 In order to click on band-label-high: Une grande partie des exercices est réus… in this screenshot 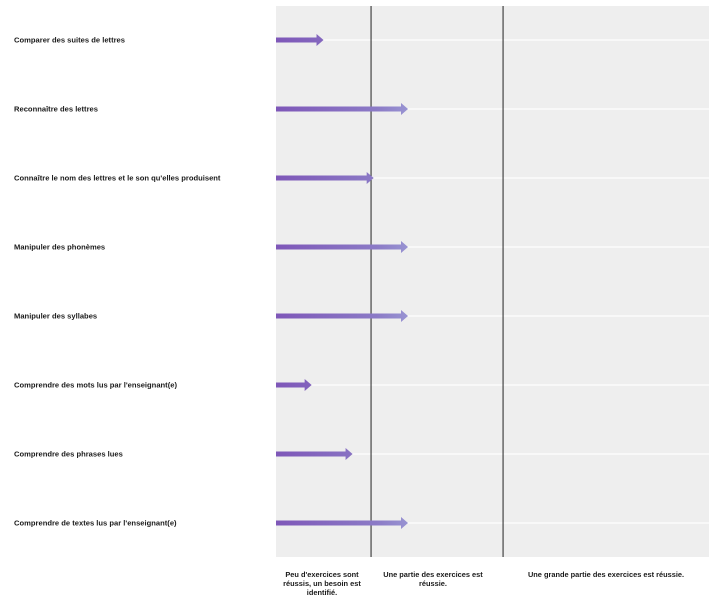, I will do `click(606, 574)`.